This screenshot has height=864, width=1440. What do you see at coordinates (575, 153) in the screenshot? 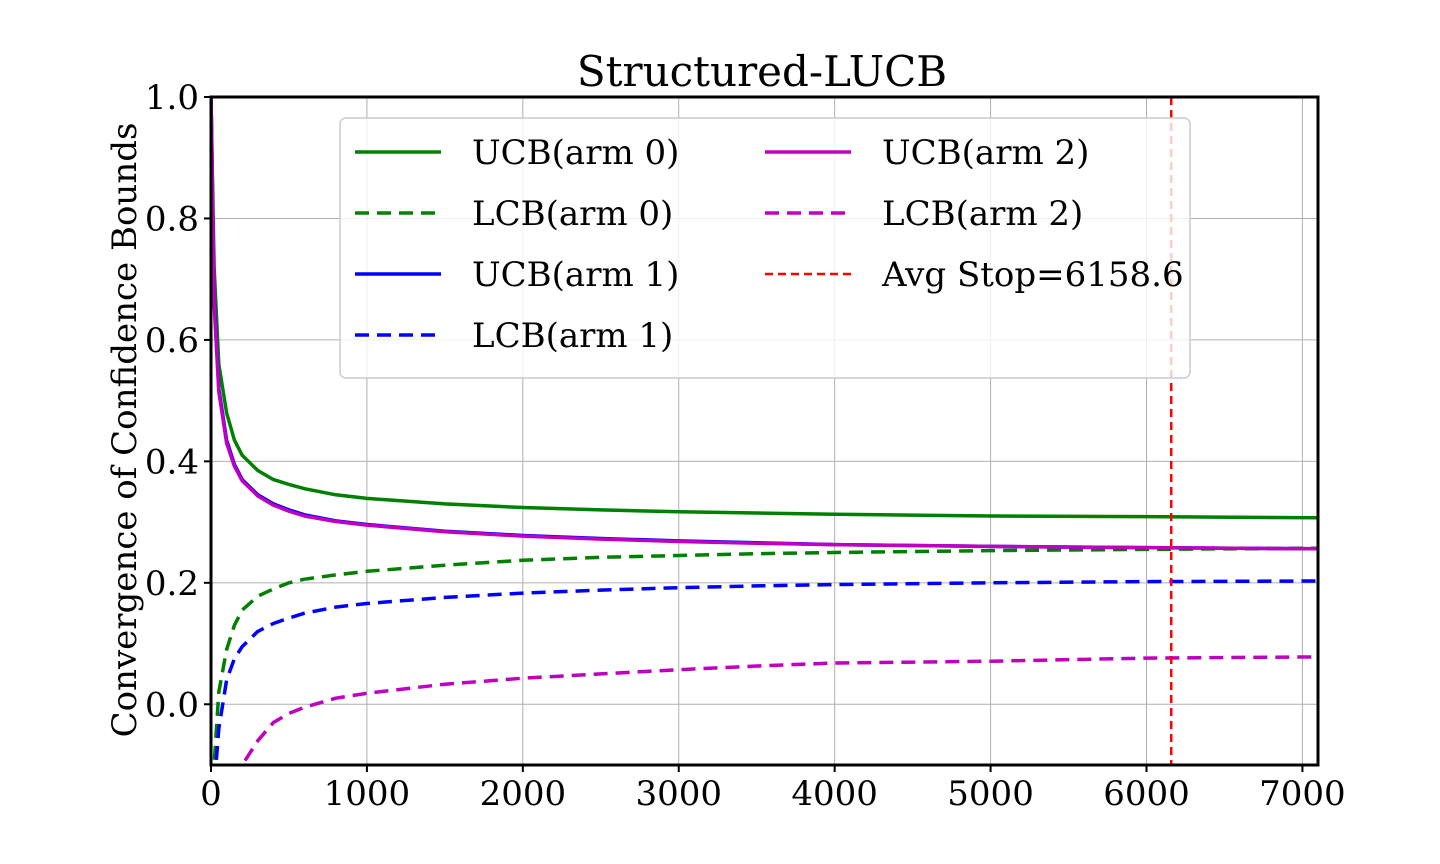
I see `legend-label-0: UCB(arm 0)` at bounding box center [575, 153].